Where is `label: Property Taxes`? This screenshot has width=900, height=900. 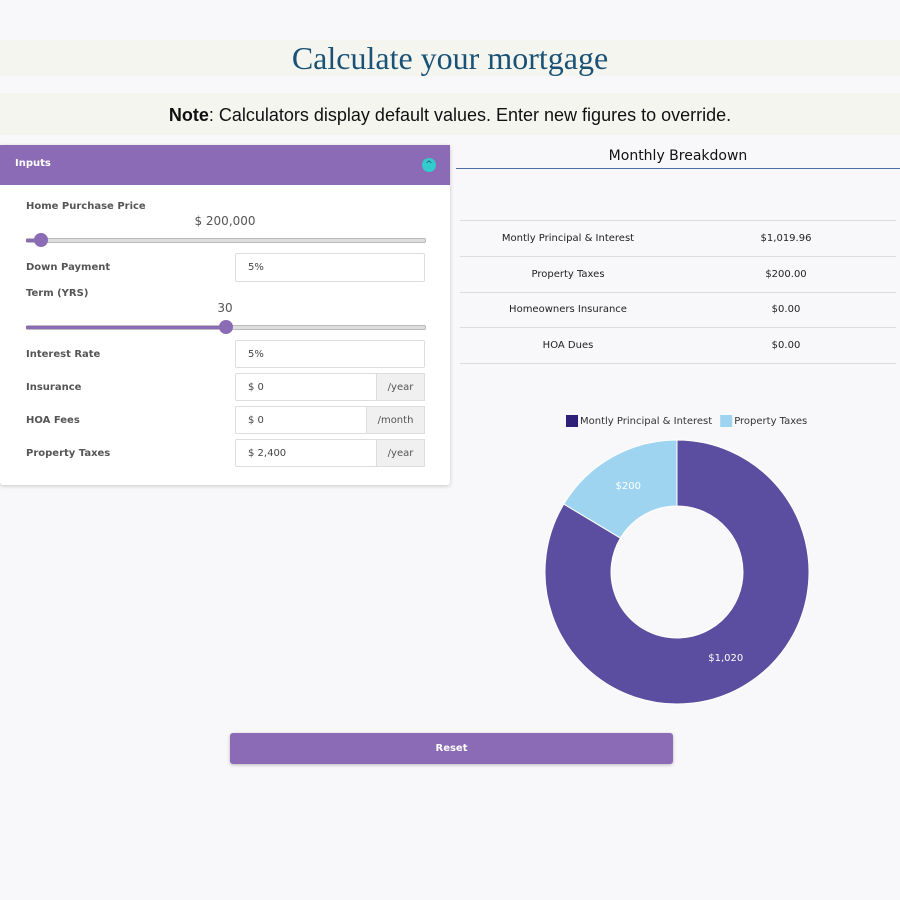 label: Property Taxes is located at coordinates (68, 453).